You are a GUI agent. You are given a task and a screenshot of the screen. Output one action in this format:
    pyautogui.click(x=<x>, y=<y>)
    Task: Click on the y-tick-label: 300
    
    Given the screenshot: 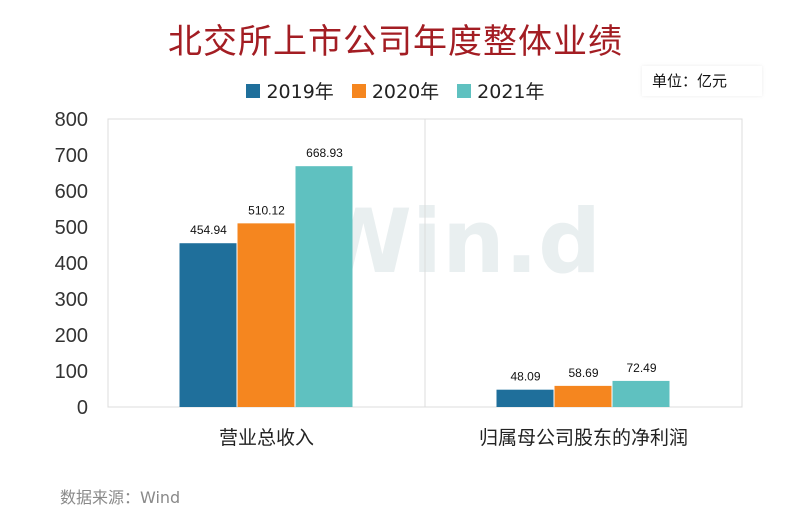 What is the action you would take?
    pyautogui.click(x=71, y=300)
    